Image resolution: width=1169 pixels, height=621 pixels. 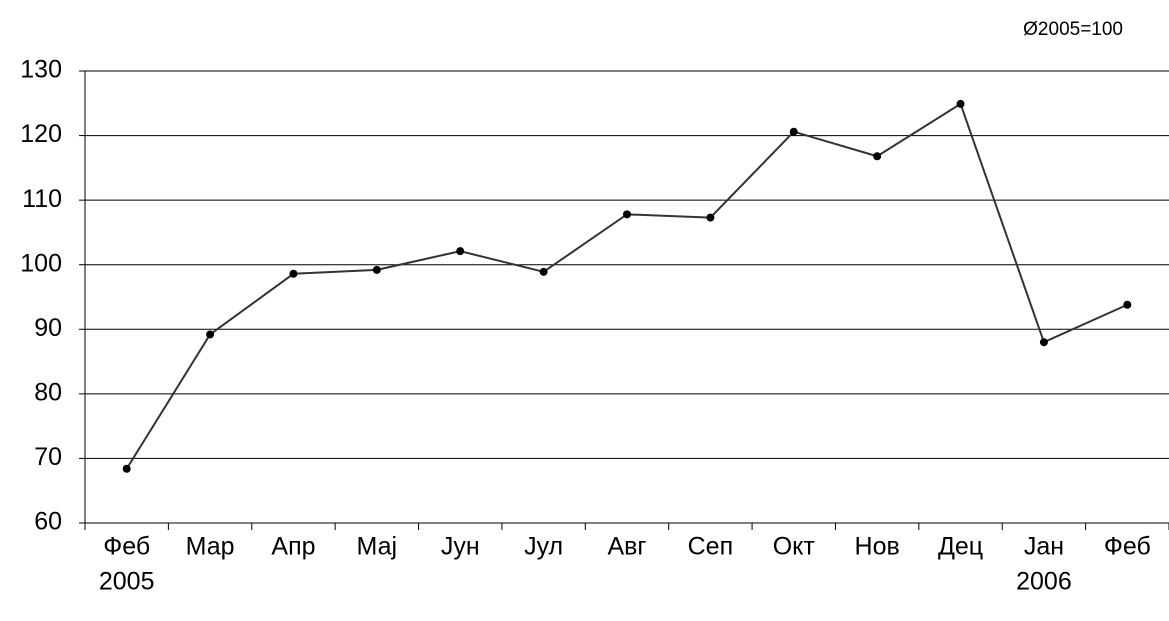 I want to click on x-tick-label: Сеп, so click(x=711, y=547).